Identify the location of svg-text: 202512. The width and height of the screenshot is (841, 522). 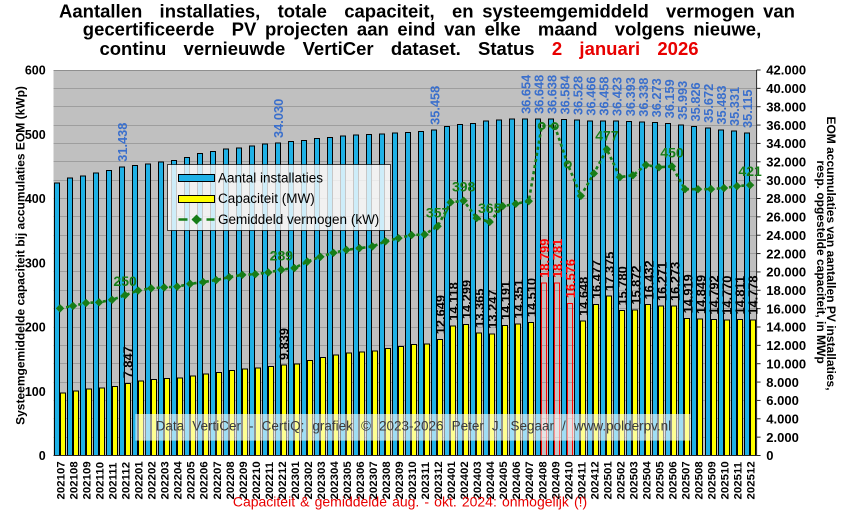
(752, 480).